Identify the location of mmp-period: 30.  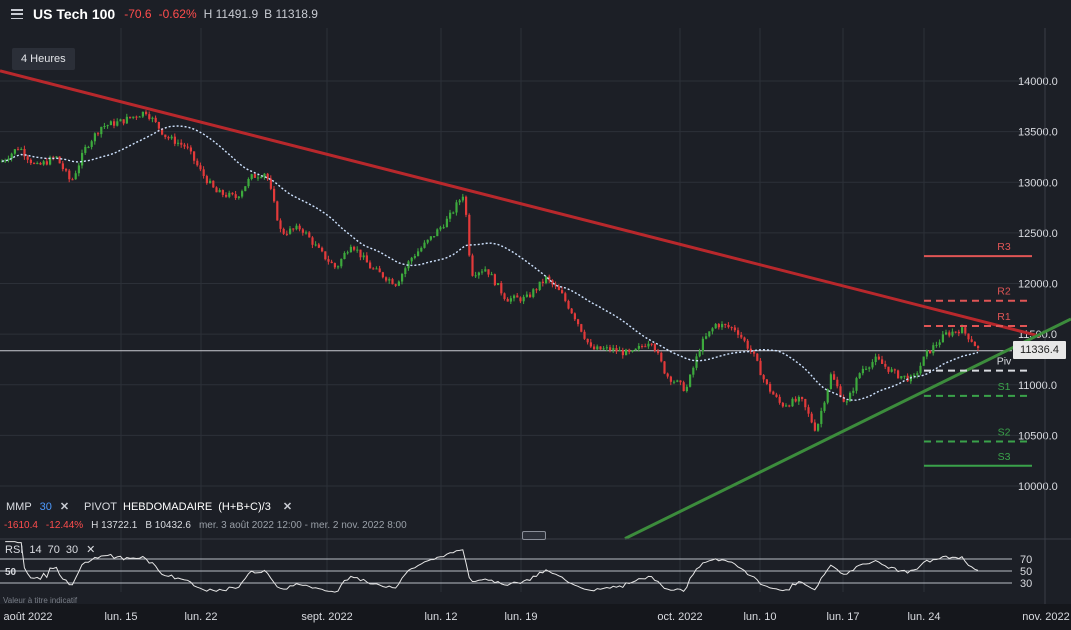
(45, 506).